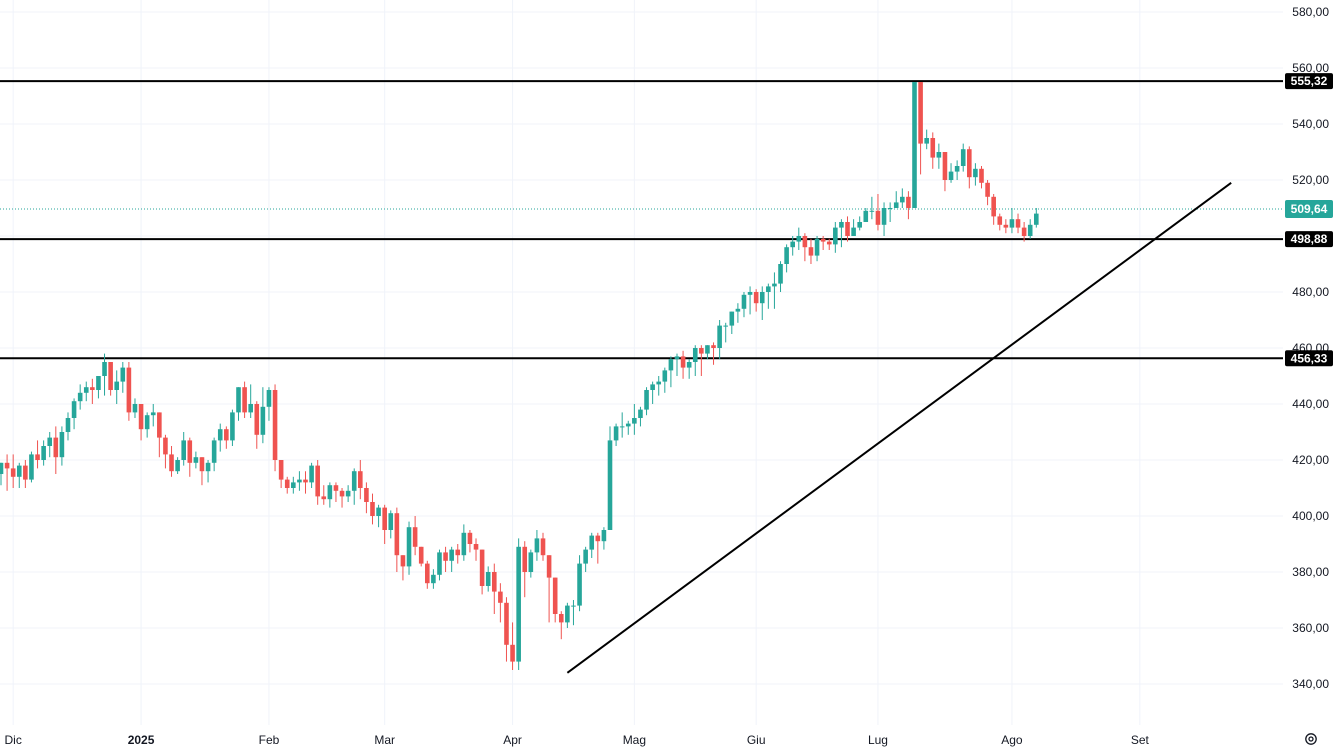 Image resolution: width=1338 pixels, height=755 pixels. I want to click on level-badge-label: 555,32, so click(1309, 81).